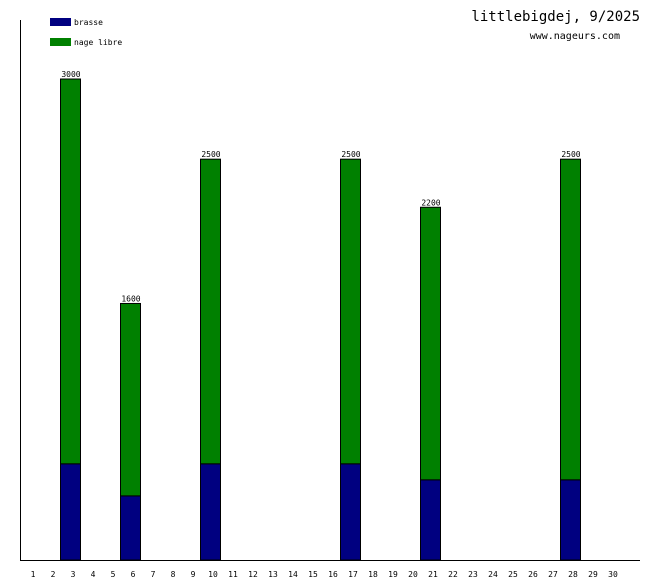 This screenshot has height=580, width=660. What do you see at coordinates (313, 574) in the screenshot?
I see `x-tick-label: 15` at bounding box center [313, 574].